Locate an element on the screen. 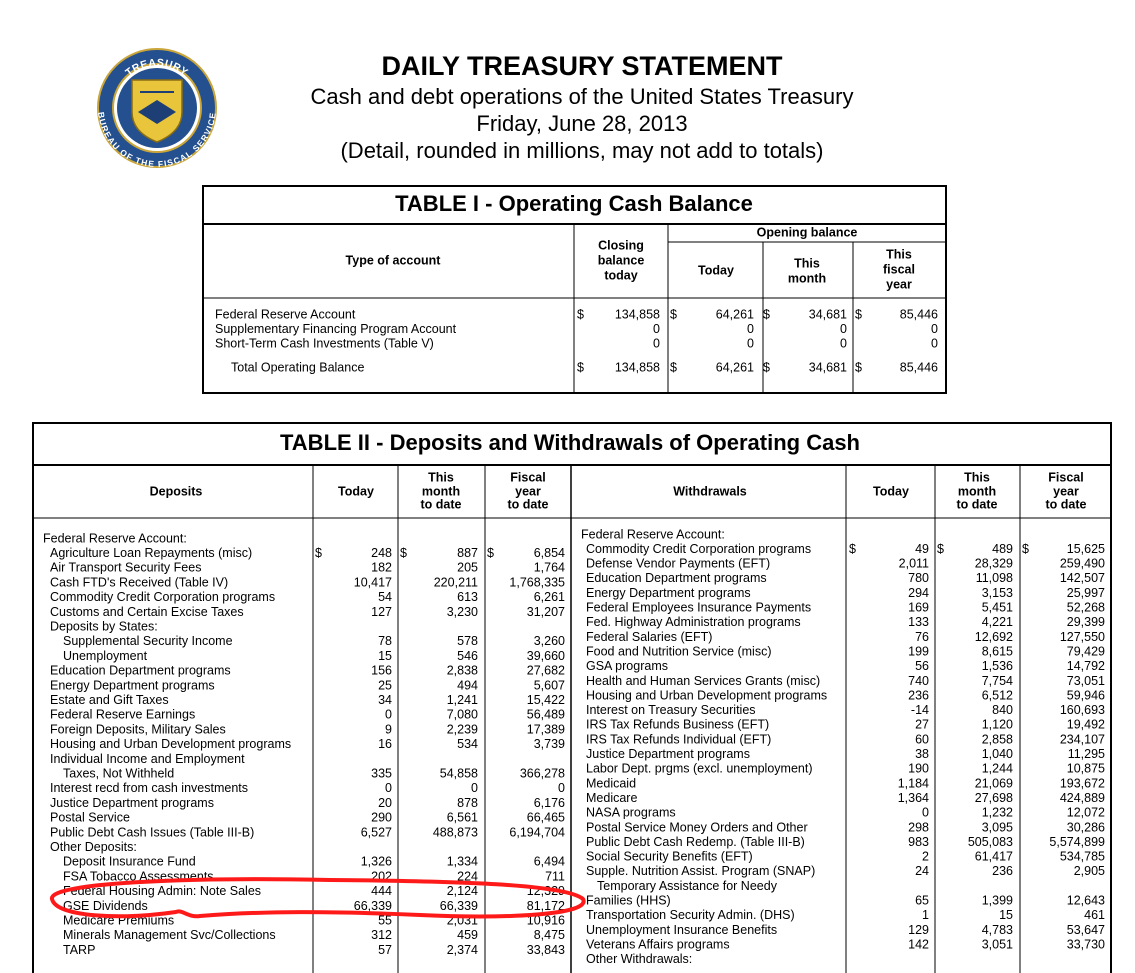 This screenshot has height=973, width=1135. column-header: Closing is located at coordinates (621, 245).